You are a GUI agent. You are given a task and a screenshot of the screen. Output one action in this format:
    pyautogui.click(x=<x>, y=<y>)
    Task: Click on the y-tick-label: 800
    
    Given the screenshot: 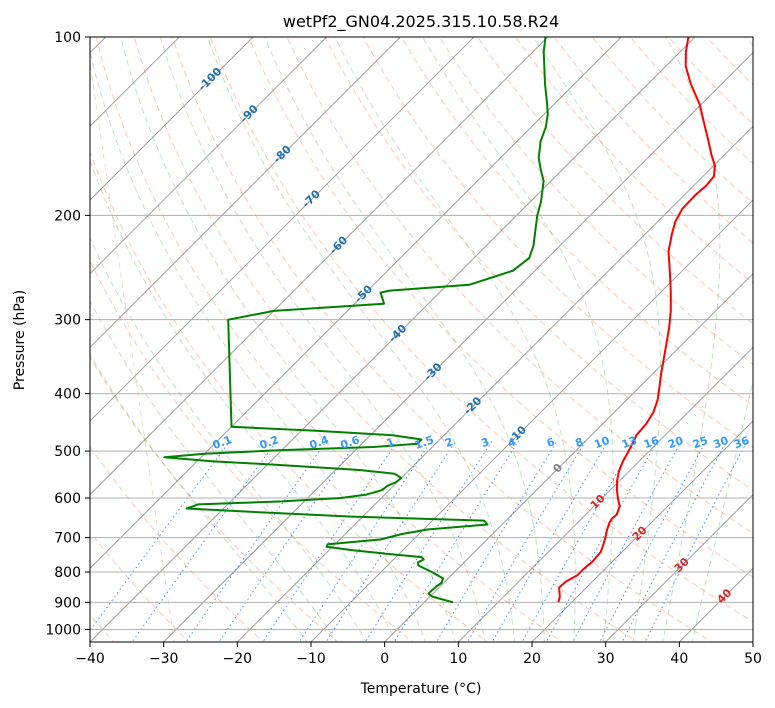 What is the action you would take?
    pyautogui.click(x=67, y=573)
    